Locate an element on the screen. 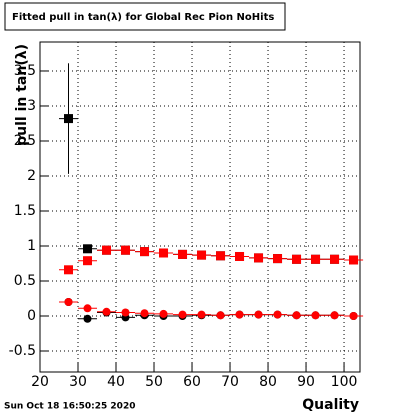 This screenshot has height=418, width=400. x-tick-label: 40 is located at coordinates (116, 382).